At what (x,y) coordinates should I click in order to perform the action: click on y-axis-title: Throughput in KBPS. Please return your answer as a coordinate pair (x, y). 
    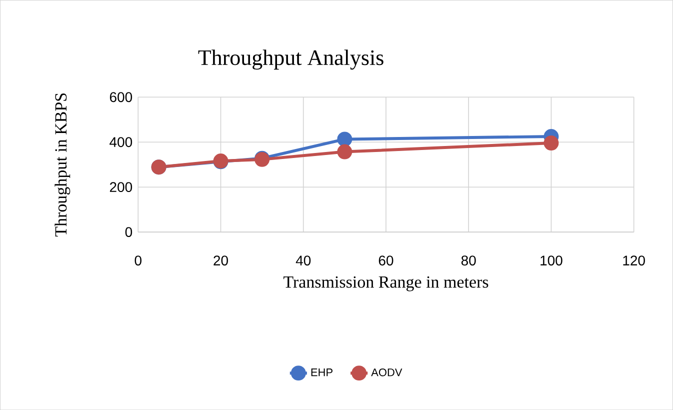
    Looking at the image, I should click on (62, 164).